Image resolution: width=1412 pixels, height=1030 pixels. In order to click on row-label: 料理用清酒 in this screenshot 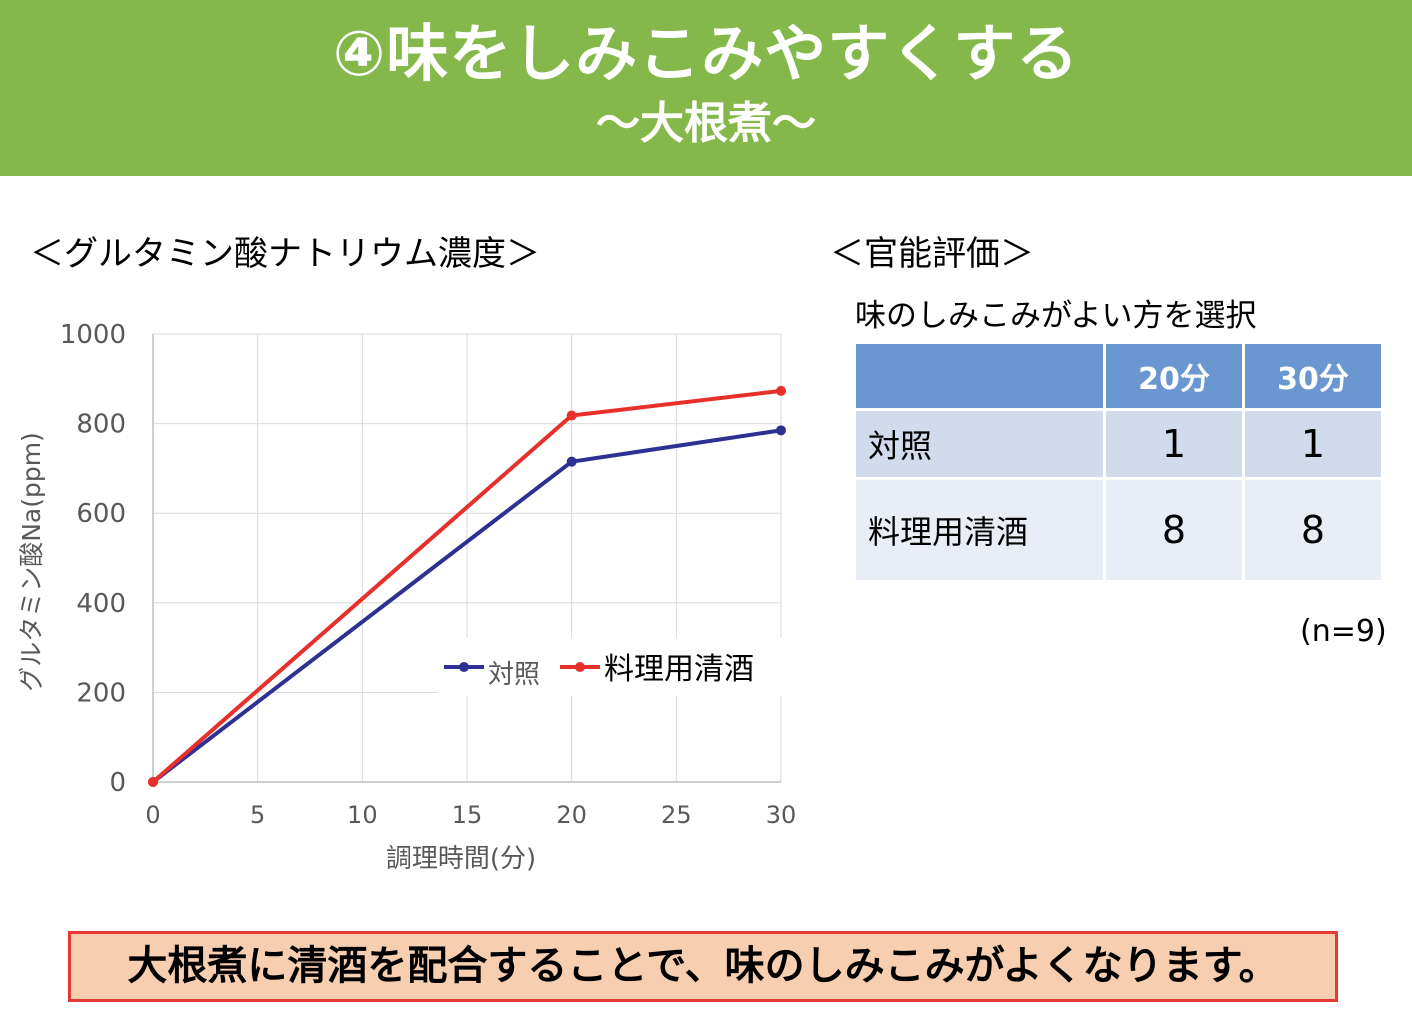, I will do `click(979, 530)`.